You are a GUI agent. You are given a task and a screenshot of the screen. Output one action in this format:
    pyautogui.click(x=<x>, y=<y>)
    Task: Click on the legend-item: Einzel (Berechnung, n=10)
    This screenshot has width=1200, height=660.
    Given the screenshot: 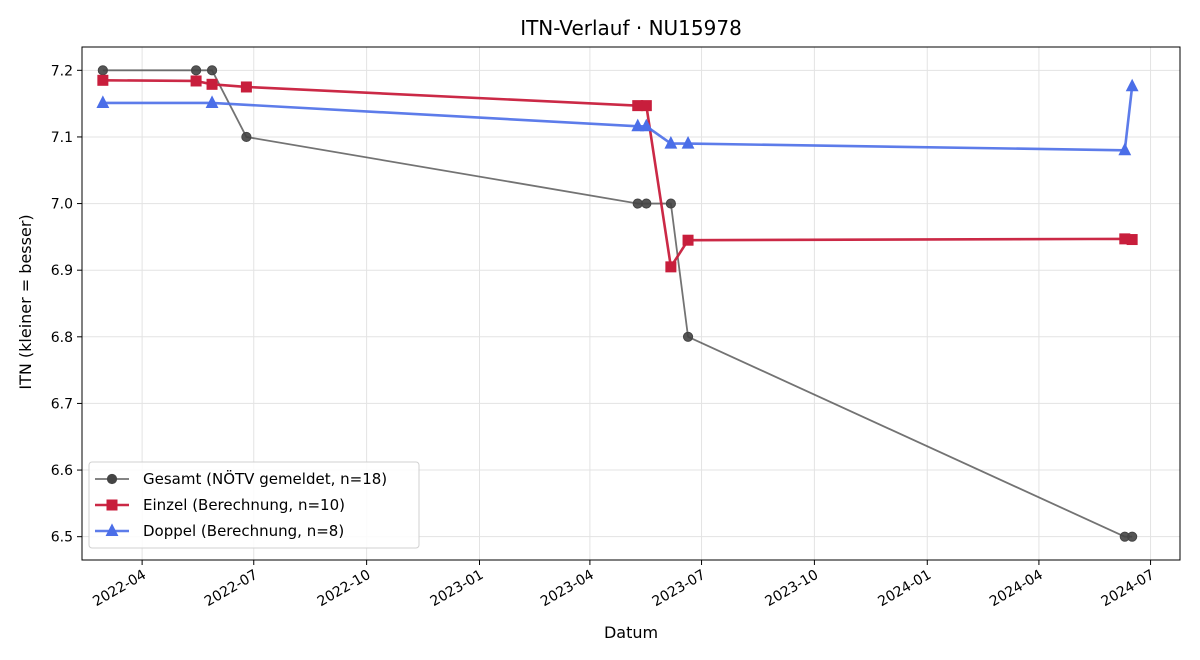 What is the action you would take?
    pyautogui.click(x=220, y=505)
    